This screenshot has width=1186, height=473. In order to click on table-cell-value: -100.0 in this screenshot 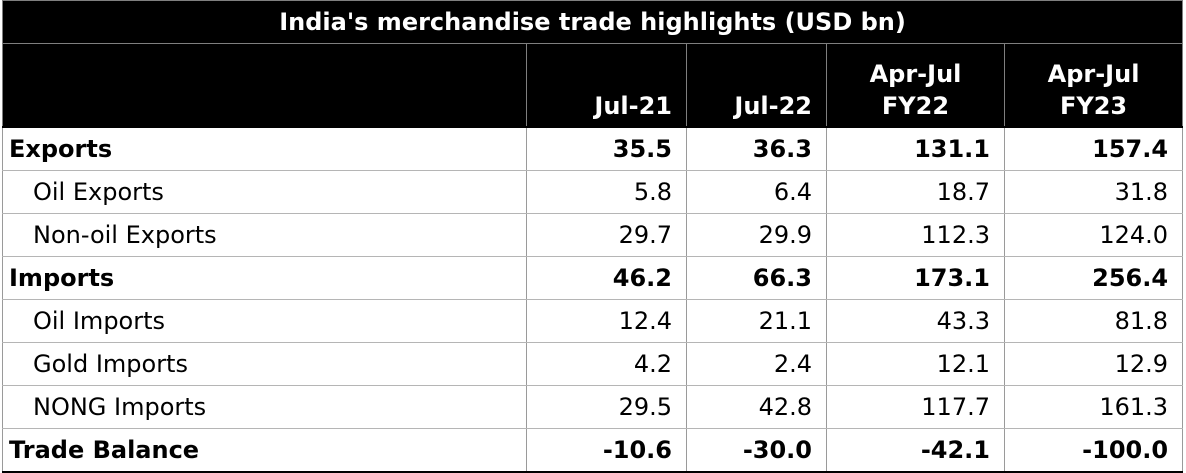, I will do `click(1093, 450)`.